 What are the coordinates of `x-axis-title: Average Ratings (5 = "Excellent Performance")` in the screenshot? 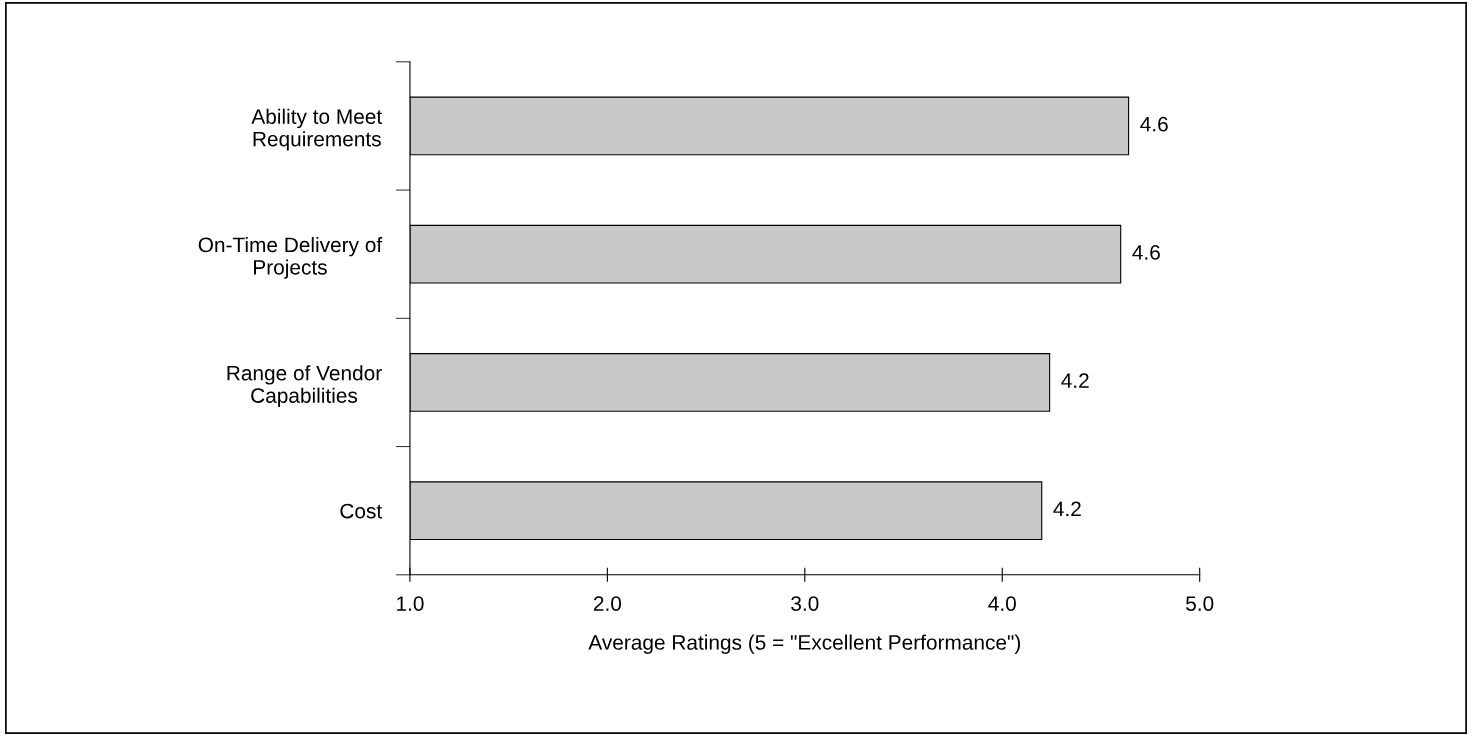 It's located at (804, 644).